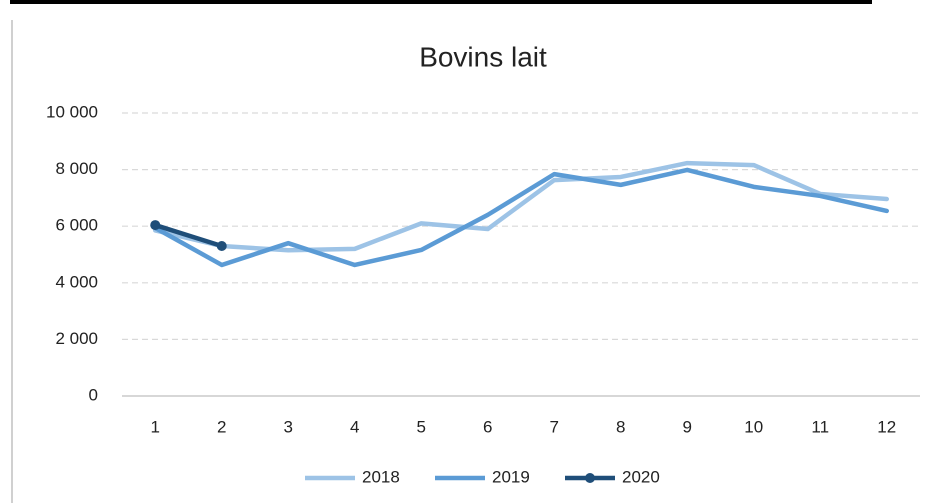  Describe the element at coordinates (76, 225) in the screenshot. I see `y-tick-label: 6 000` at that location.